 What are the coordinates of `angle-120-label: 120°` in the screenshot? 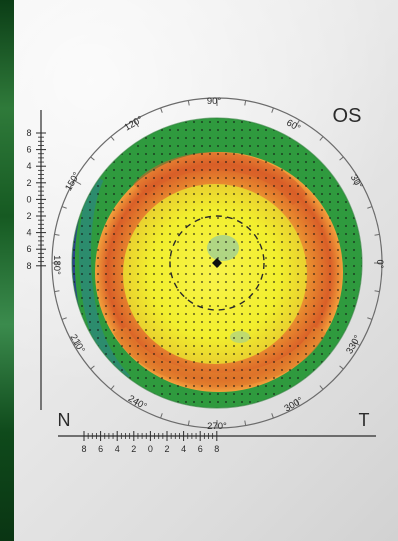 It's located at (133, 123).